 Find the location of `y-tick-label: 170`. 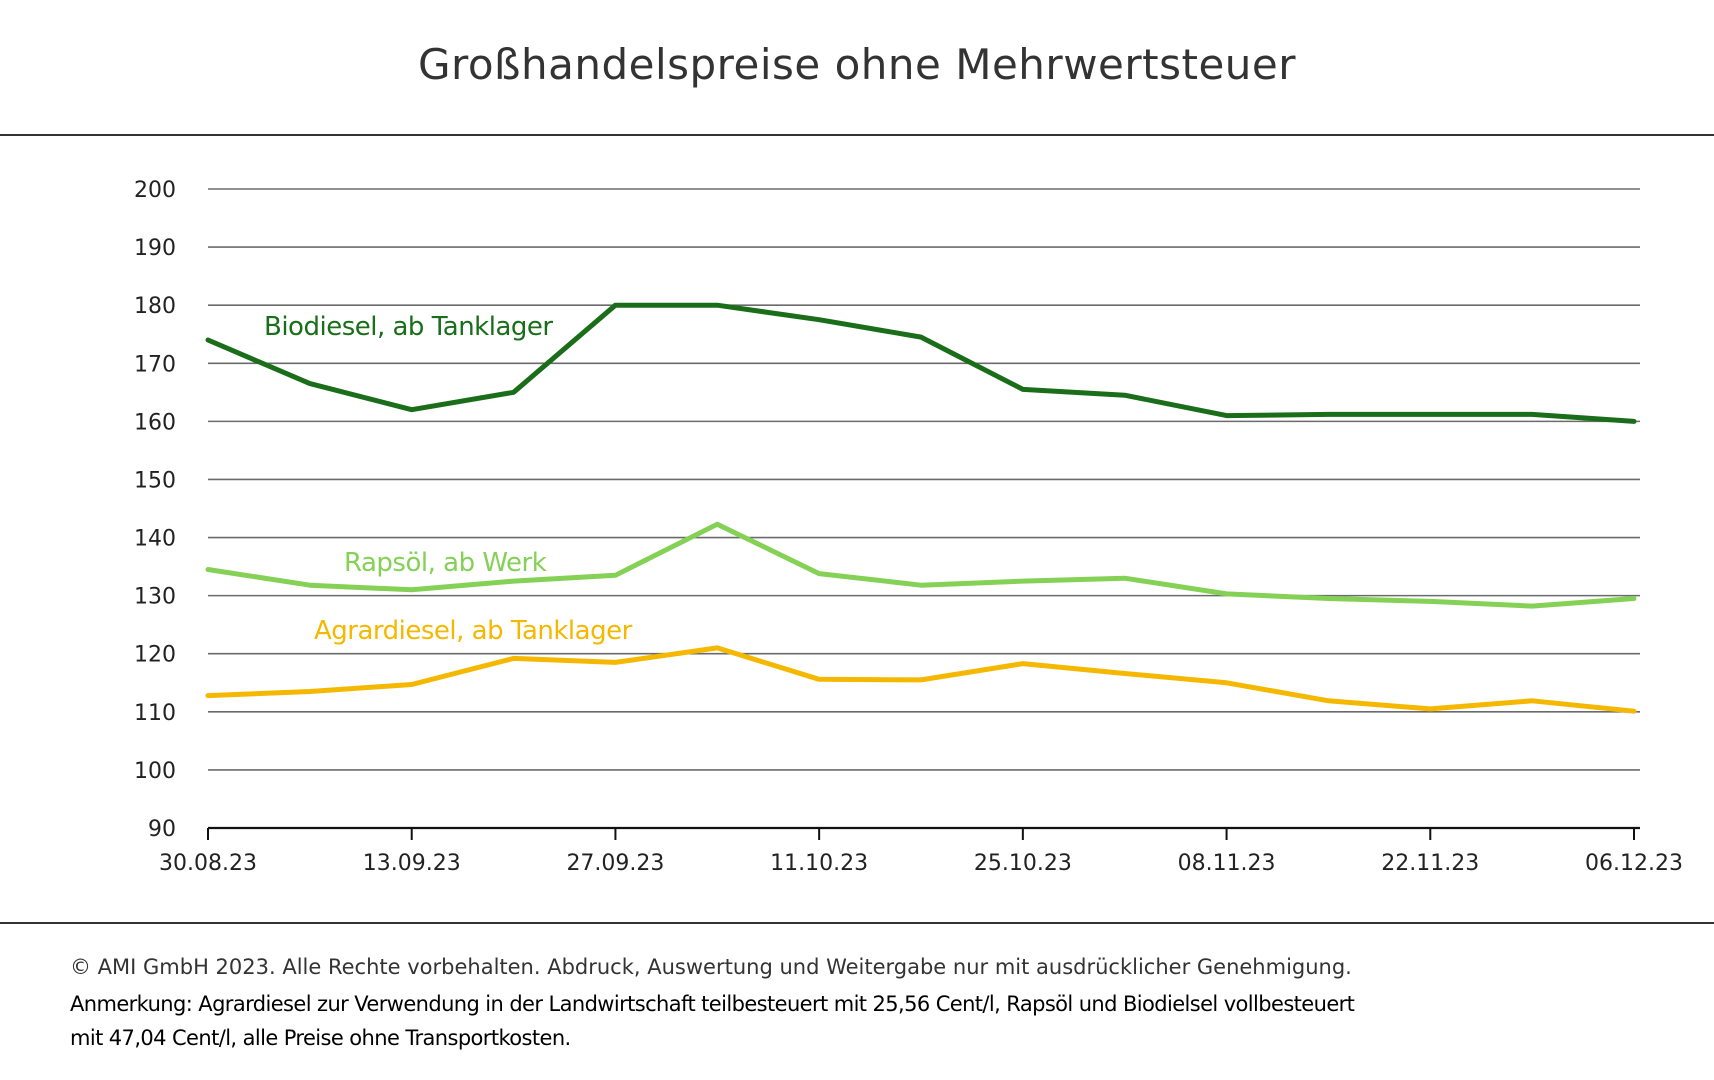

y-tick-label: 170 is located at coordinates (155, 364).